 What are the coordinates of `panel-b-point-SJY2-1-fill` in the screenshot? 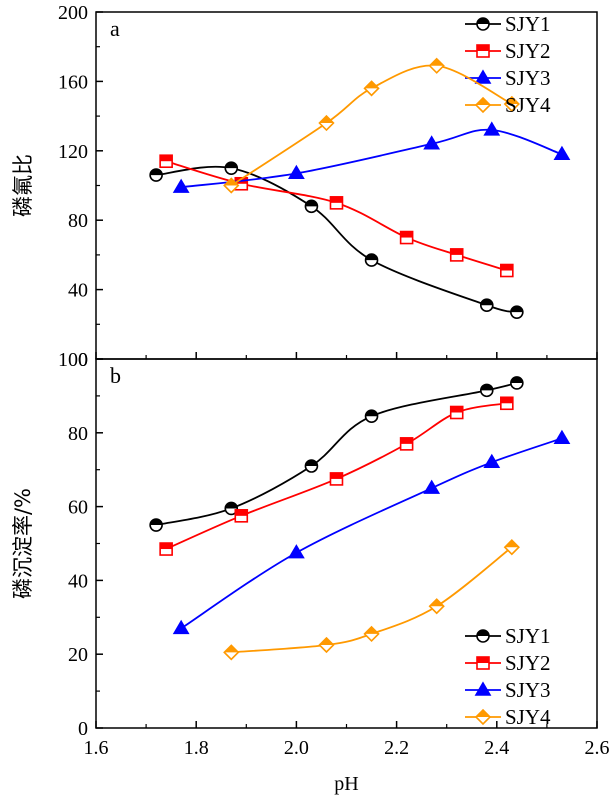 It's located at (241, 512).